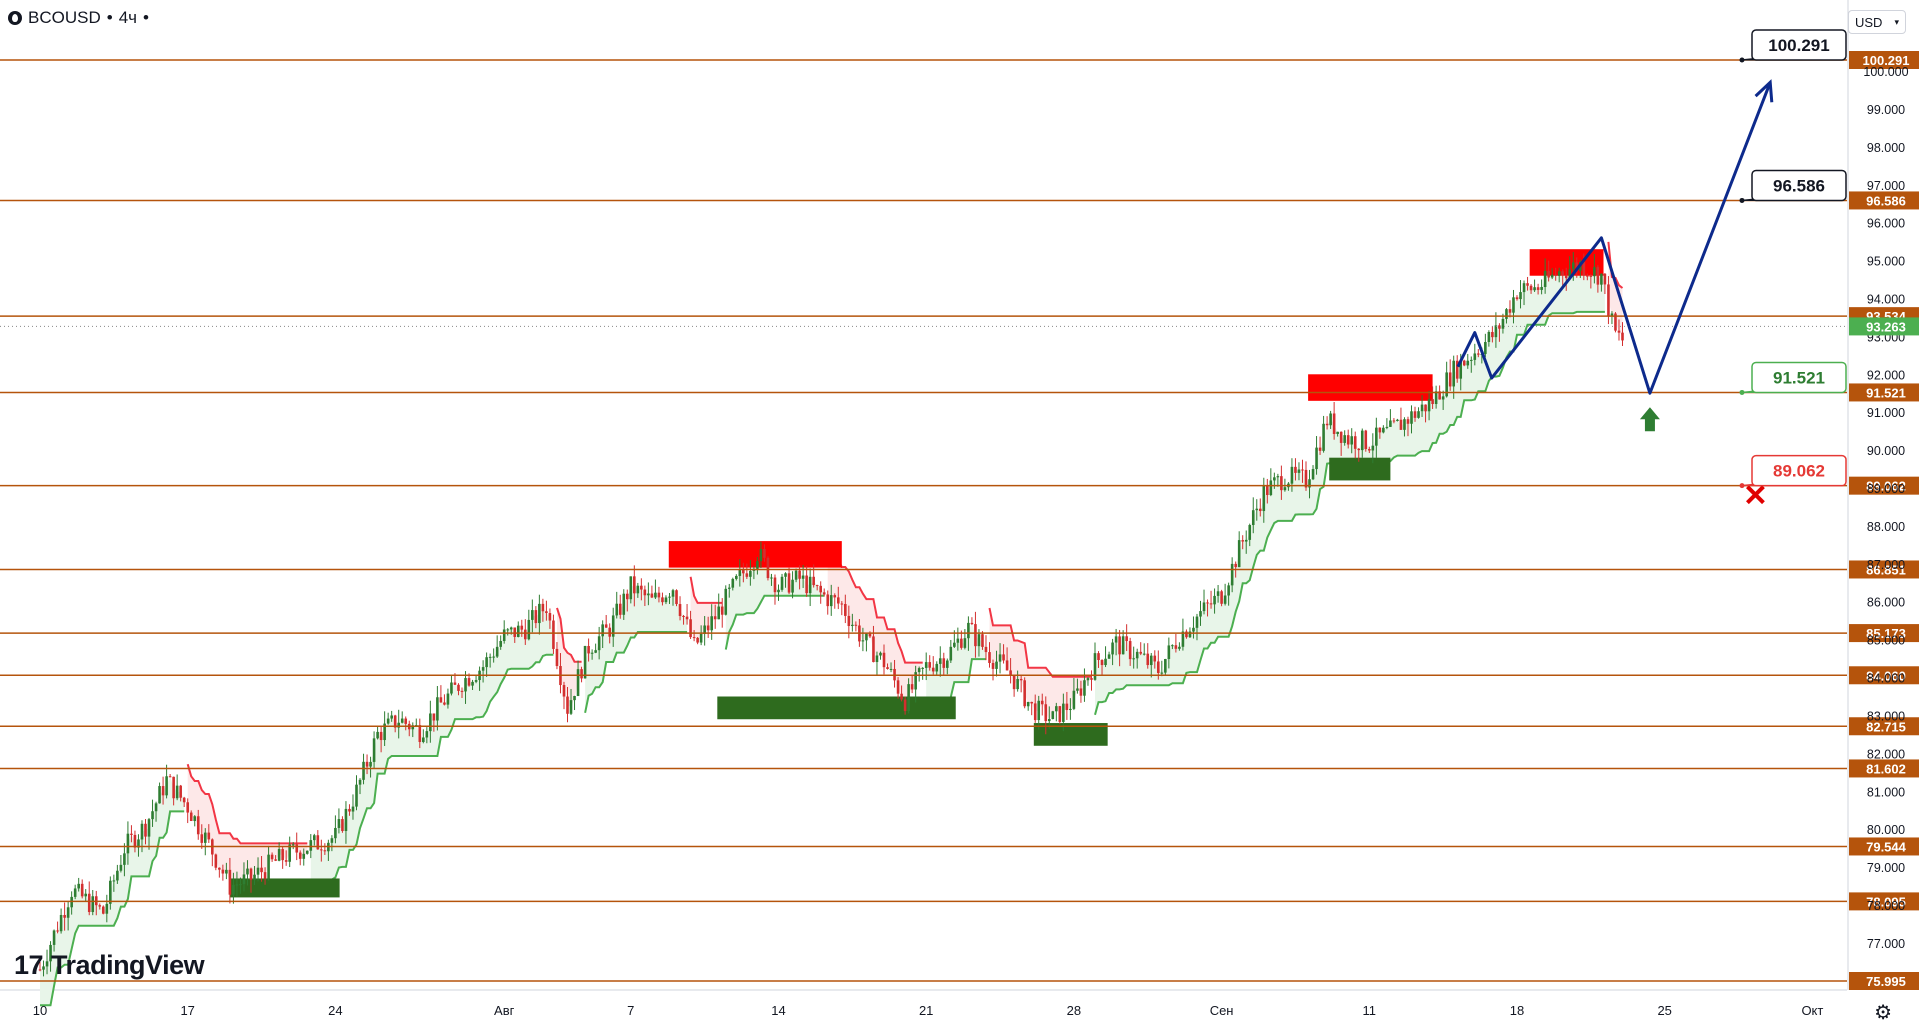 The height and width of the screenshot is (1030, 1920). Describe the element at coordinates (1886, 489) in the screenshot. I see `price-tick-label: 89.000` at that location.